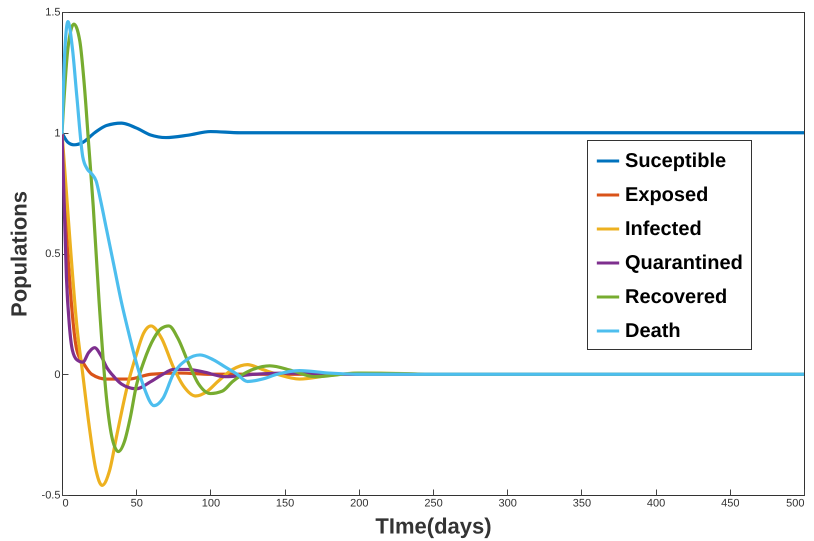 The image size is (814, 541). Describe the element at coordinates (65, 504) in the screenshot. I see `x-tick-label: 0` at that location.